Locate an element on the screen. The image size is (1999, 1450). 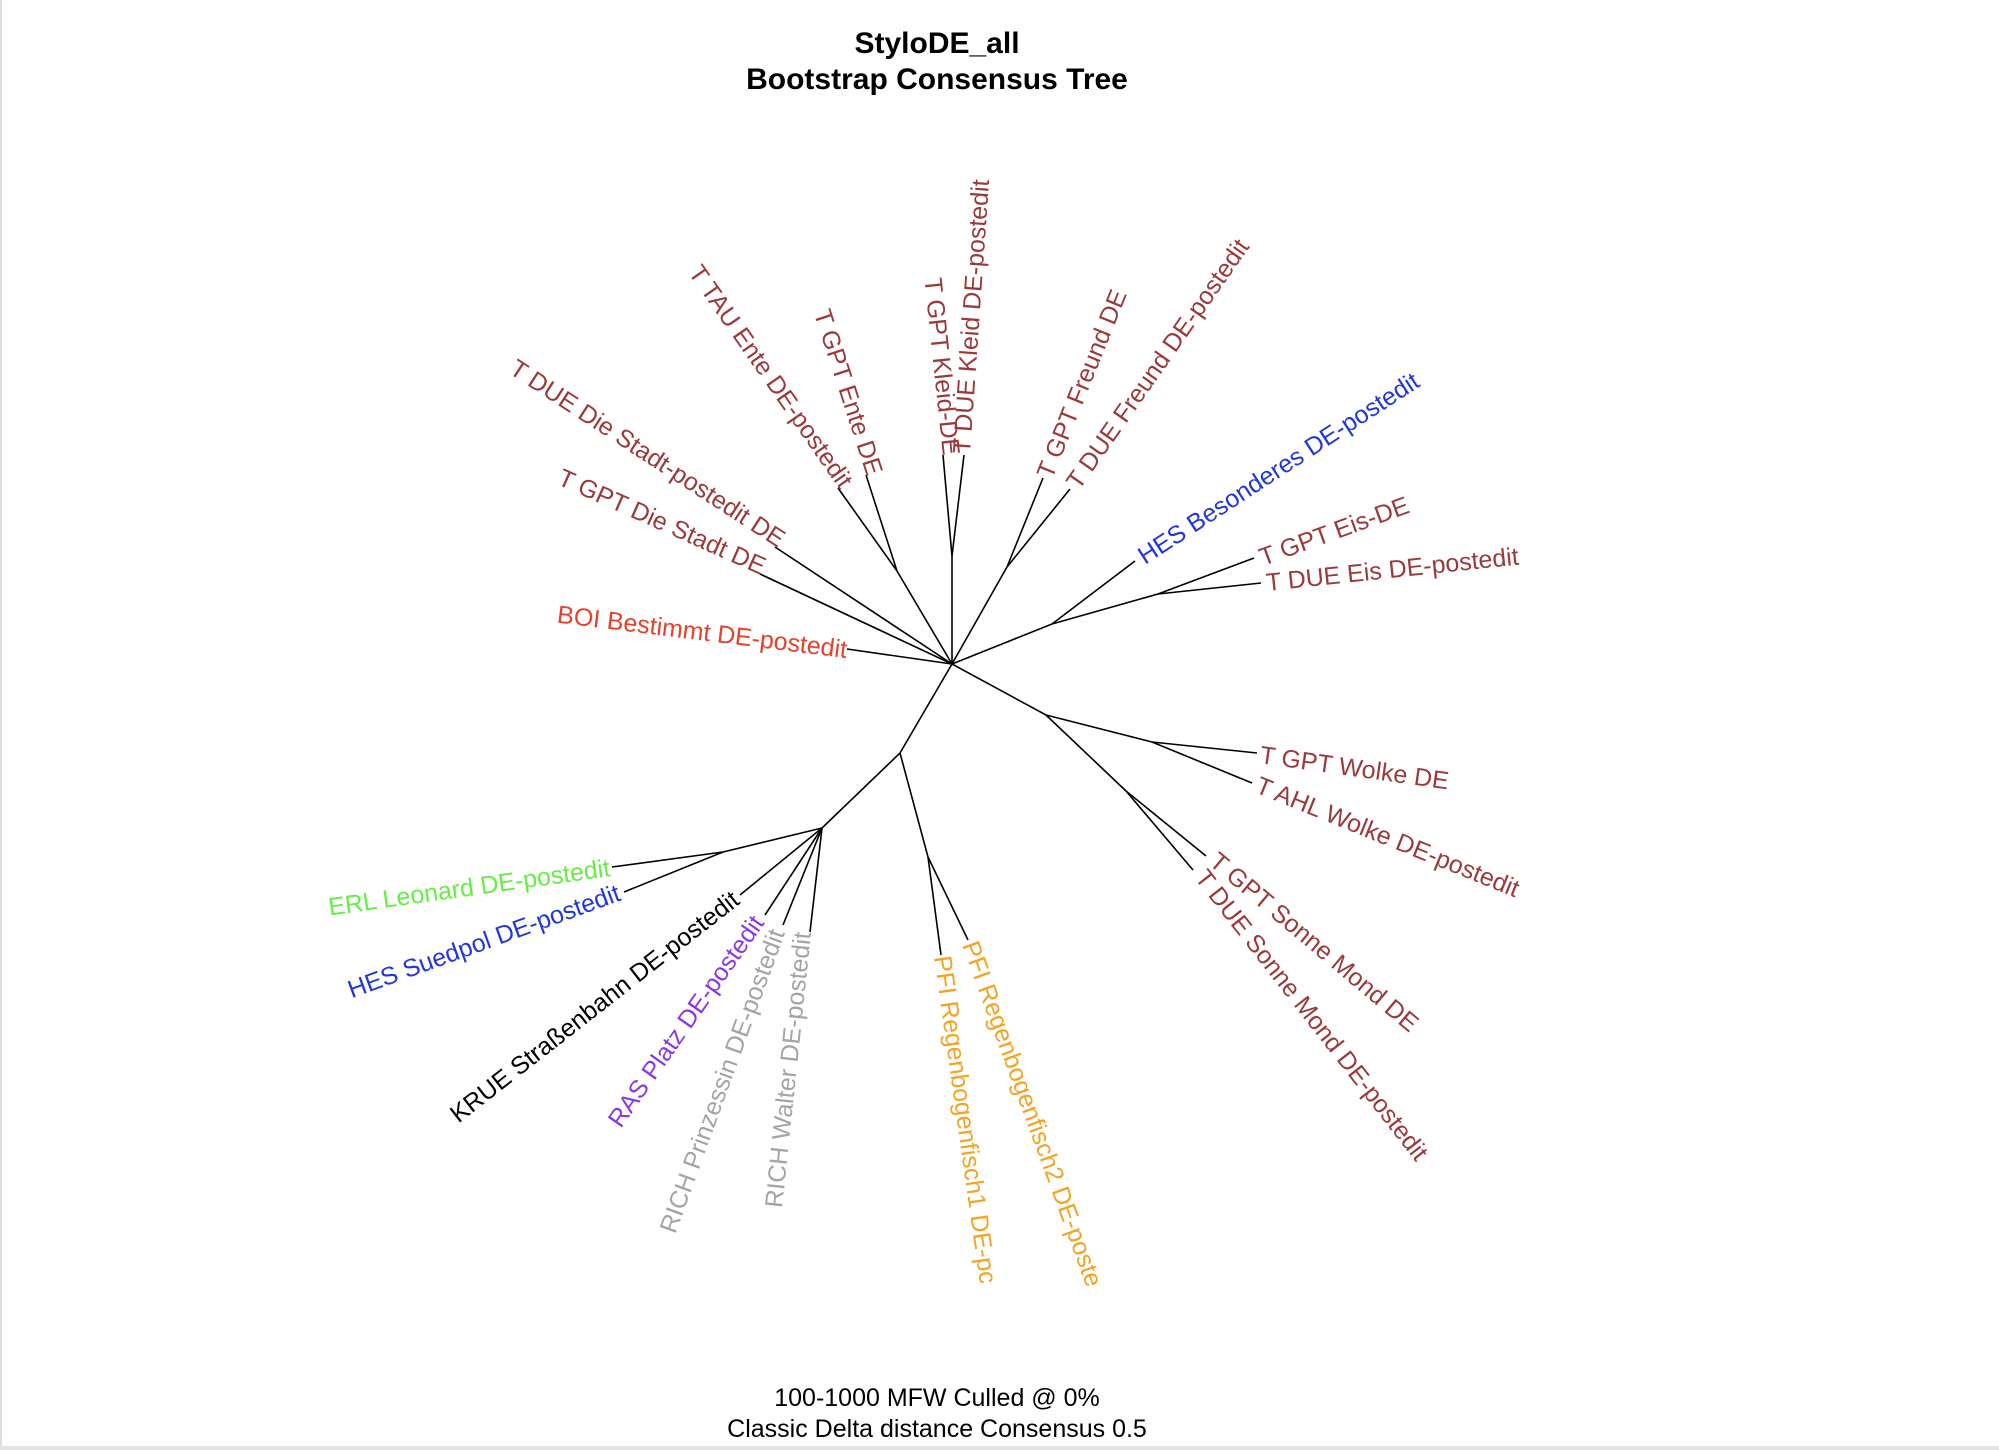
plot-caption-mfw: 100-1000 MFW Culled @ 0% is located at coordinates (937, 1398).